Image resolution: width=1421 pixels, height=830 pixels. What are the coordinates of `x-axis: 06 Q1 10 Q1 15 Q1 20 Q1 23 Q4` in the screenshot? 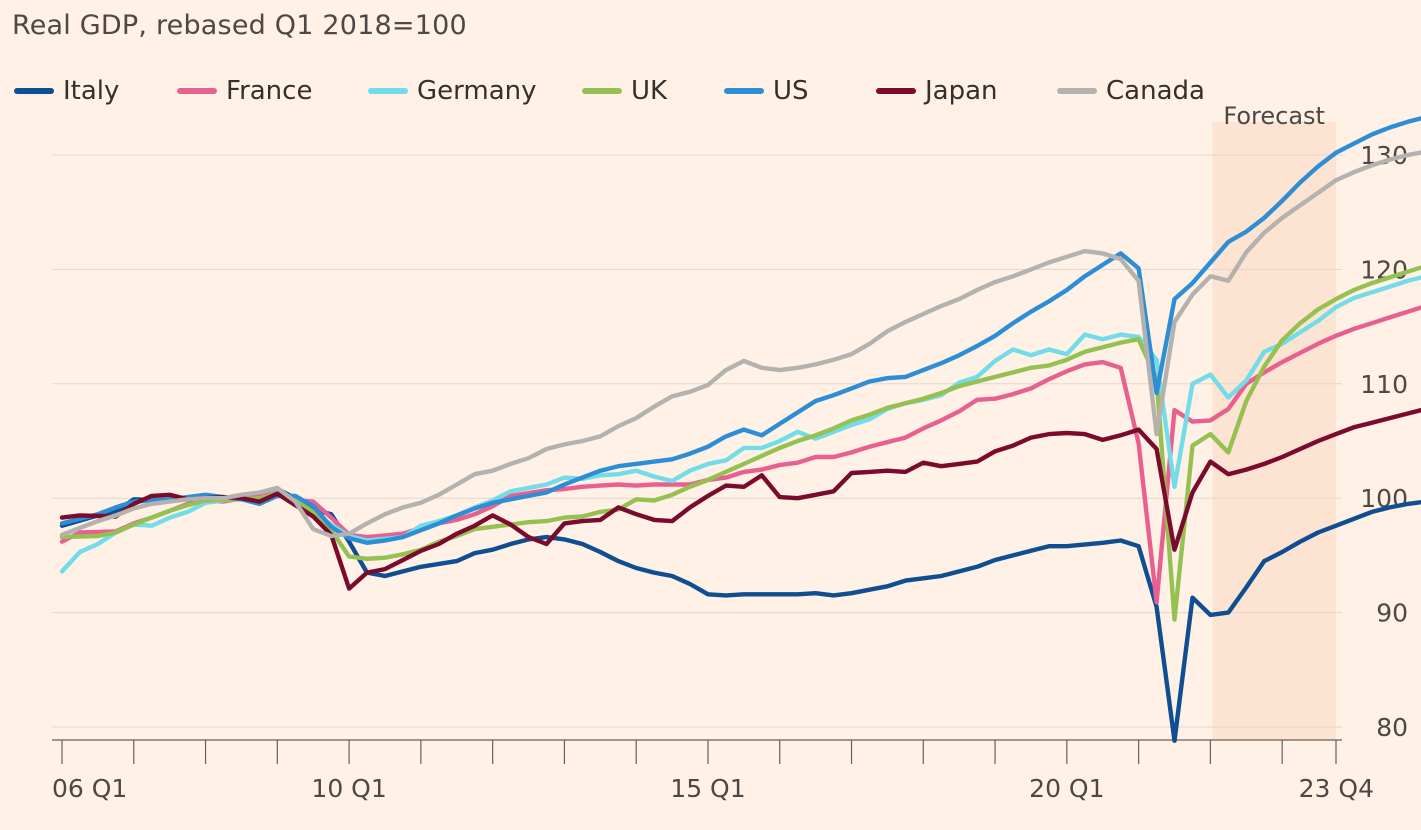 It's located at (713, 771).